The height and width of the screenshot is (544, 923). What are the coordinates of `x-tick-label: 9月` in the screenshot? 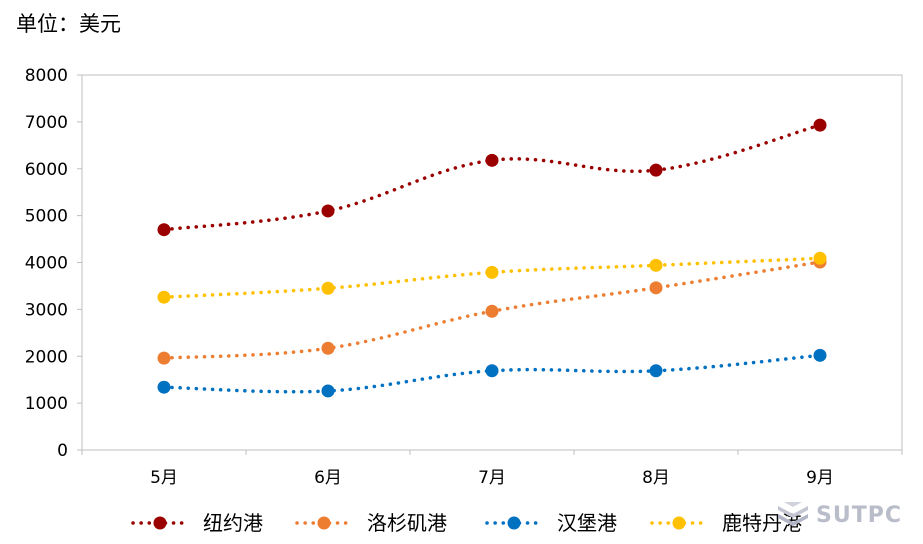 It's located at (820, 478).